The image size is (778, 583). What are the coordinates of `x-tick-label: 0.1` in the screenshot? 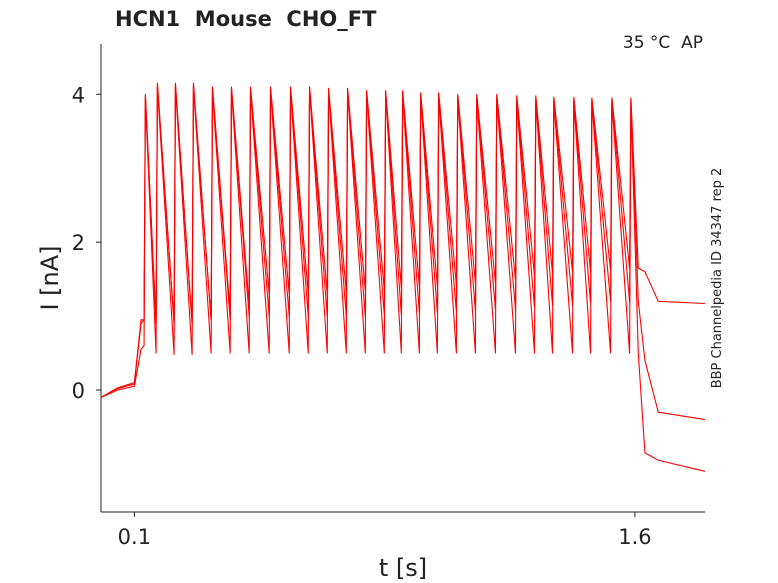 It's located at (134, 537).